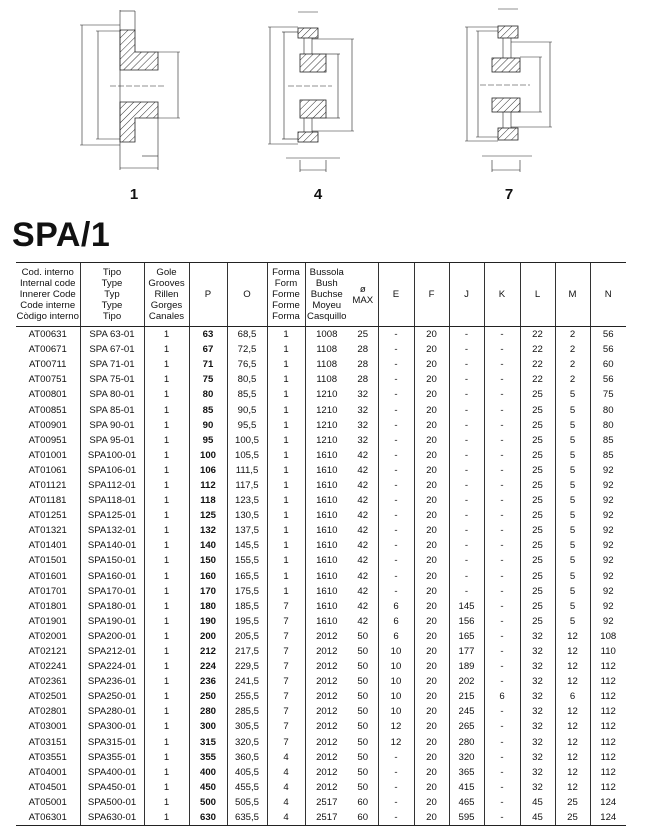  I want to click on table-cell: 140, so click(207, 546).